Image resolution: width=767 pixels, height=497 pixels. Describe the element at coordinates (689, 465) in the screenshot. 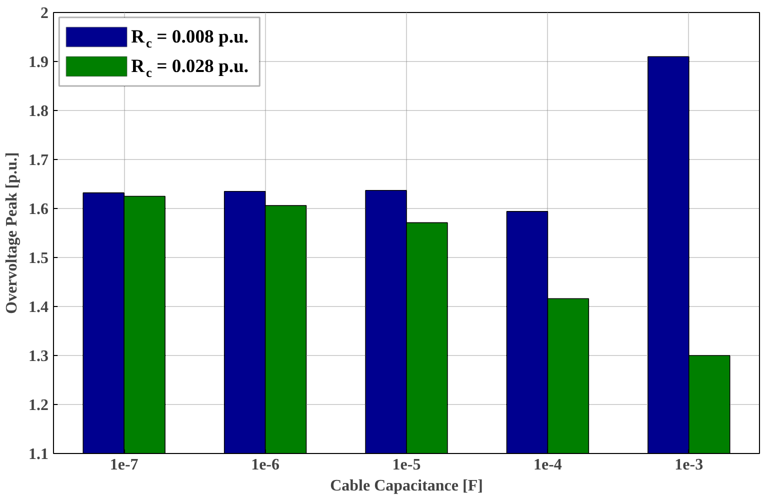

I see `x-tick-label: 1e-3` at that location.